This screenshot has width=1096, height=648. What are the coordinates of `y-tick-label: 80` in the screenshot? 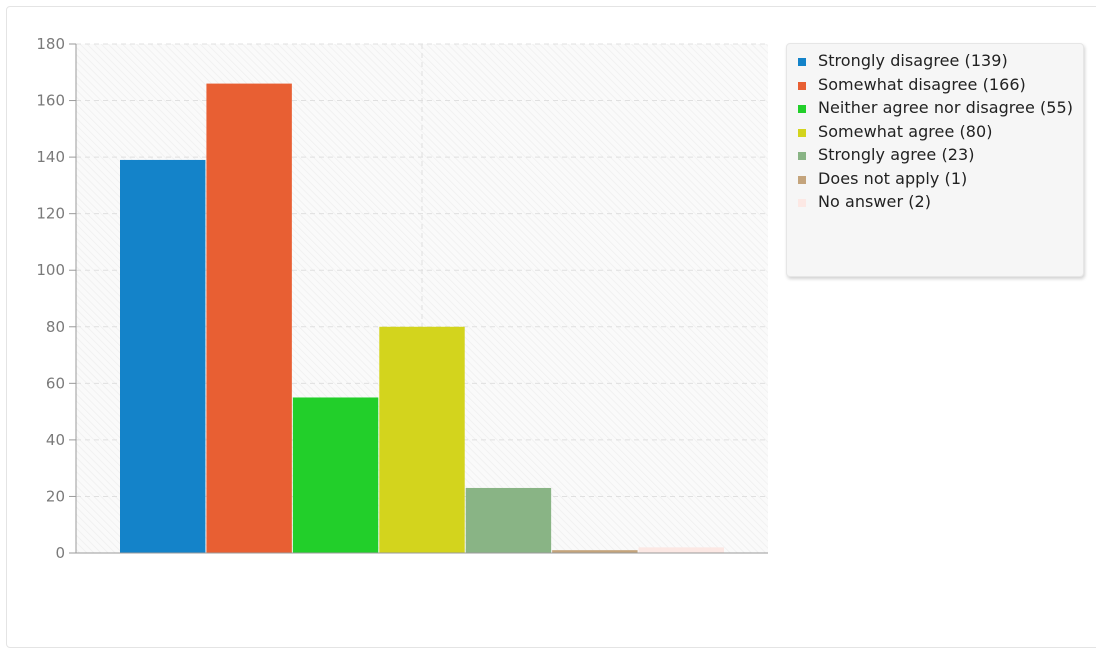 It's located at (55, 327).